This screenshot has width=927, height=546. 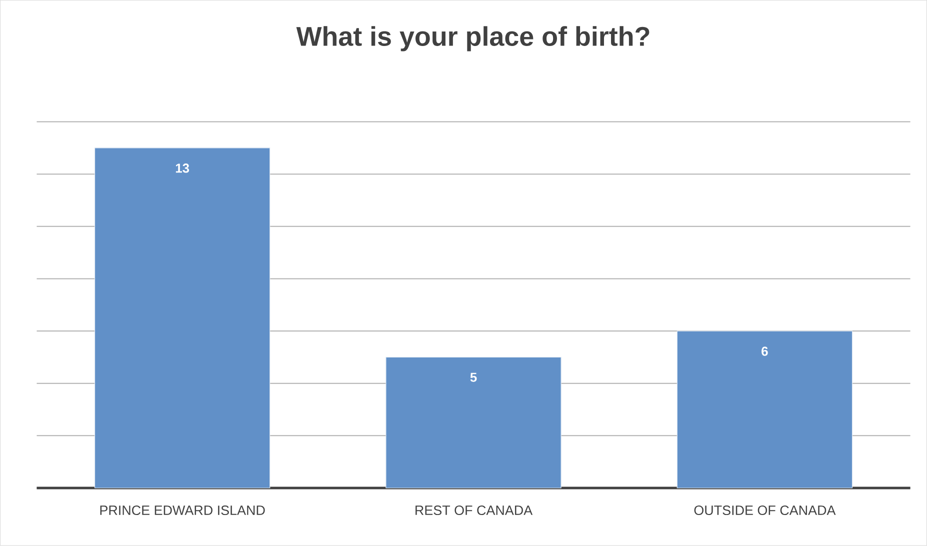 What do you see at coordinates (182, 511) in the screenshot?
I see `x-tick-label: PRINCE EDWARD ISLAND` at bounding box center [182, 511].